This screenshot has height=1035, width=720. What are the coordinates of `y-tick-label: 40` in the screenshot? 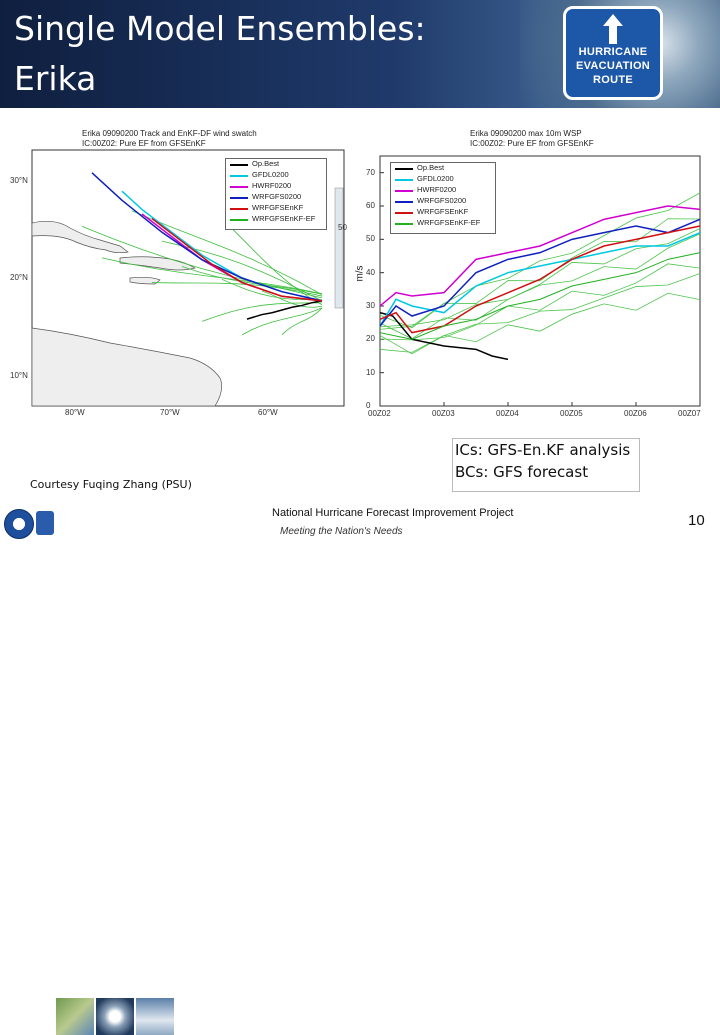 It's located at (370, 272).